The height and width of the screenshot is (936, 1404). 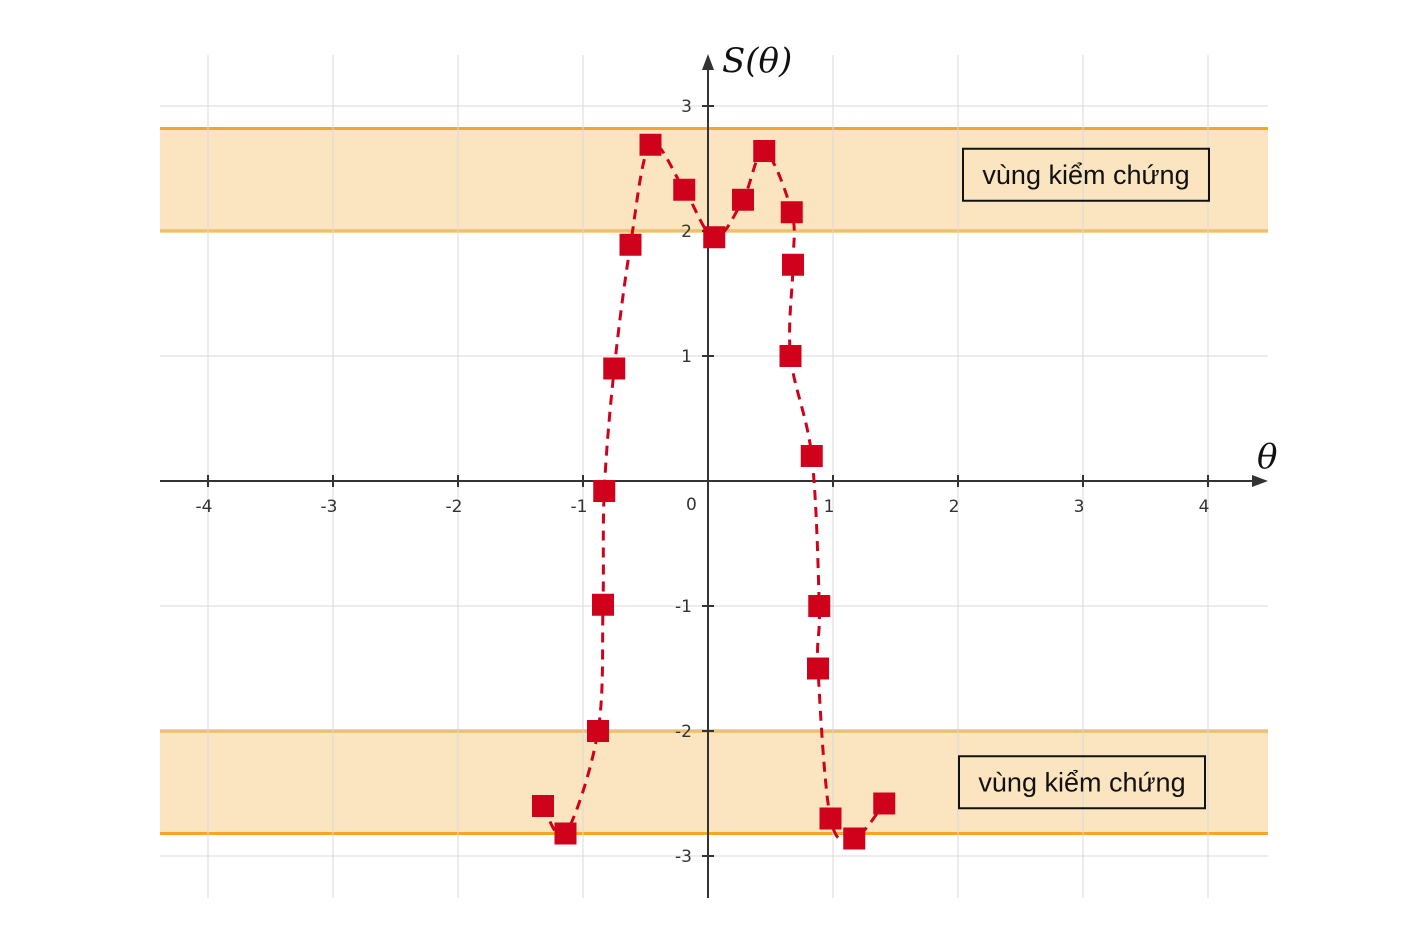 I want to click on y-axis-label: S(θ), so click(x=757, y=61).